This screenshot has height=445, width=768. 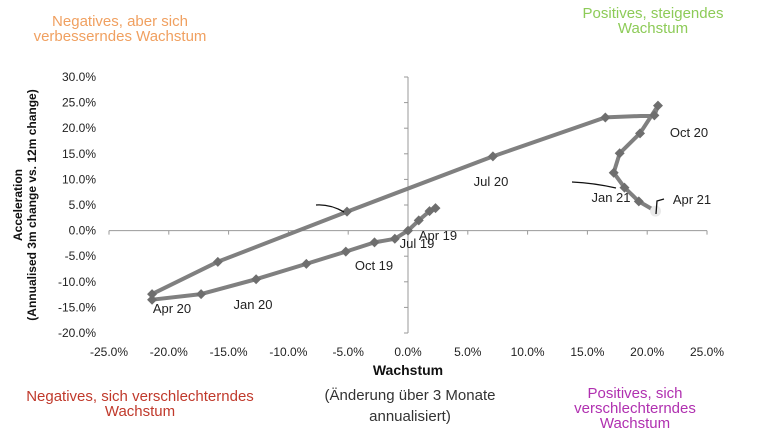 What do you see at coordinates (417, 243) in the screenshot?
I see `data-label: Jul 19` at bounding box center [417, 243].